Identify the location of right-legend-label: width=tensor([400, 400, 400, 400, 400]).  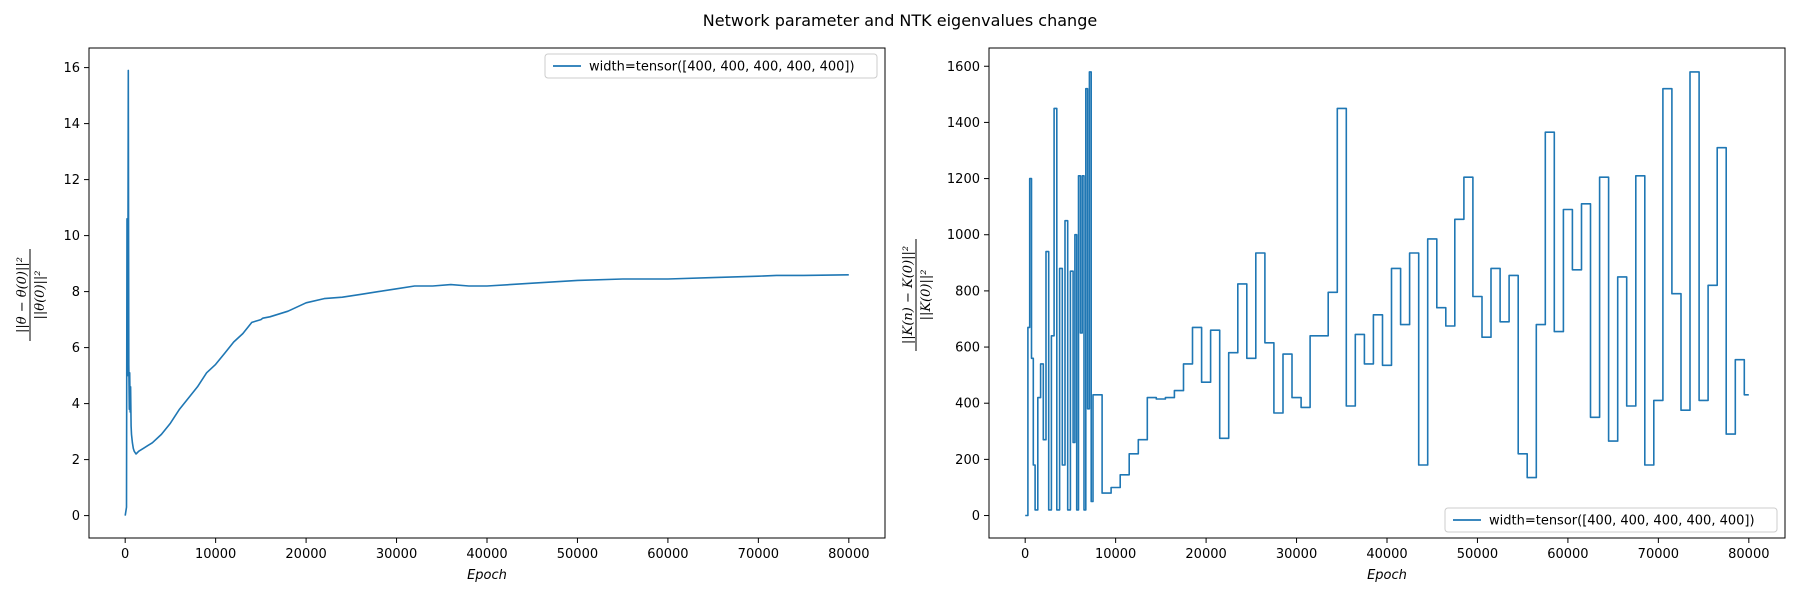
(1622, 521).